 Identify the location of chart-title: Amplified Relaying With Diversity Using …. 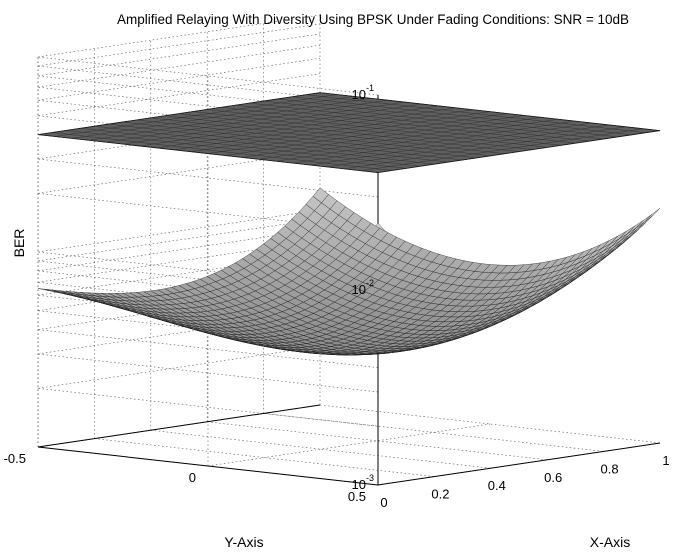
(373, 19).